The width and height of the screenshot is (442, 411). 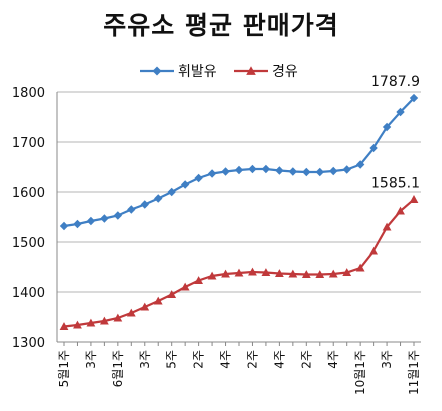 I want to click on legend-marker-diesel, so click(x=251, y=70).